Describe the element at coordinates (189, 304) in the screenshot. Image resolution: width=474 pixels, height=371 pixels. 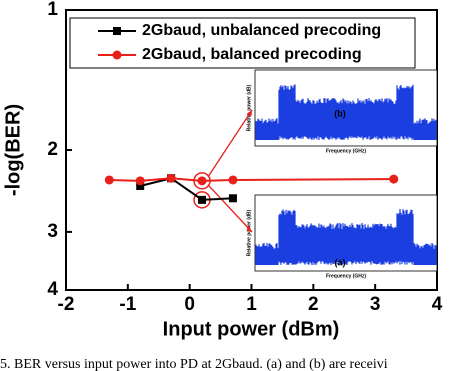
I see `x-tick-label: 0` at that location.